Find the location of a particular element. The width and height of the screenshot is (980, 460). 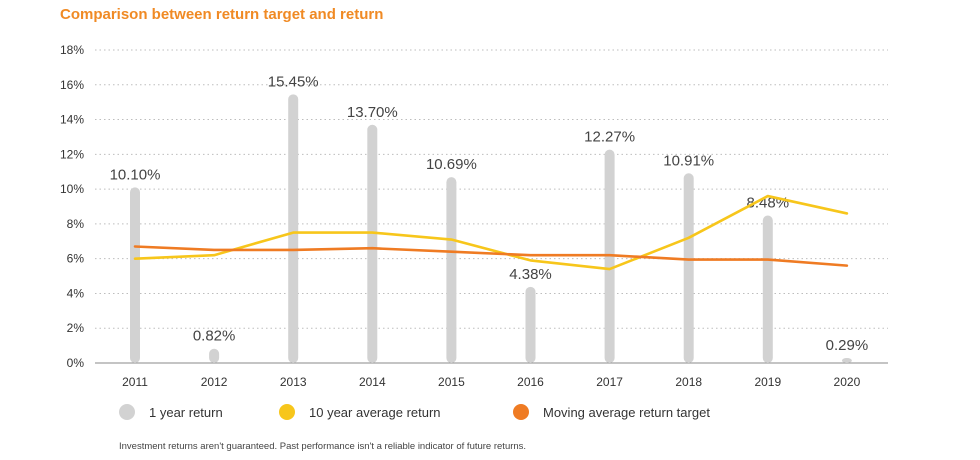

x-tick-label: 2019 is located at coordinates (767, 382).